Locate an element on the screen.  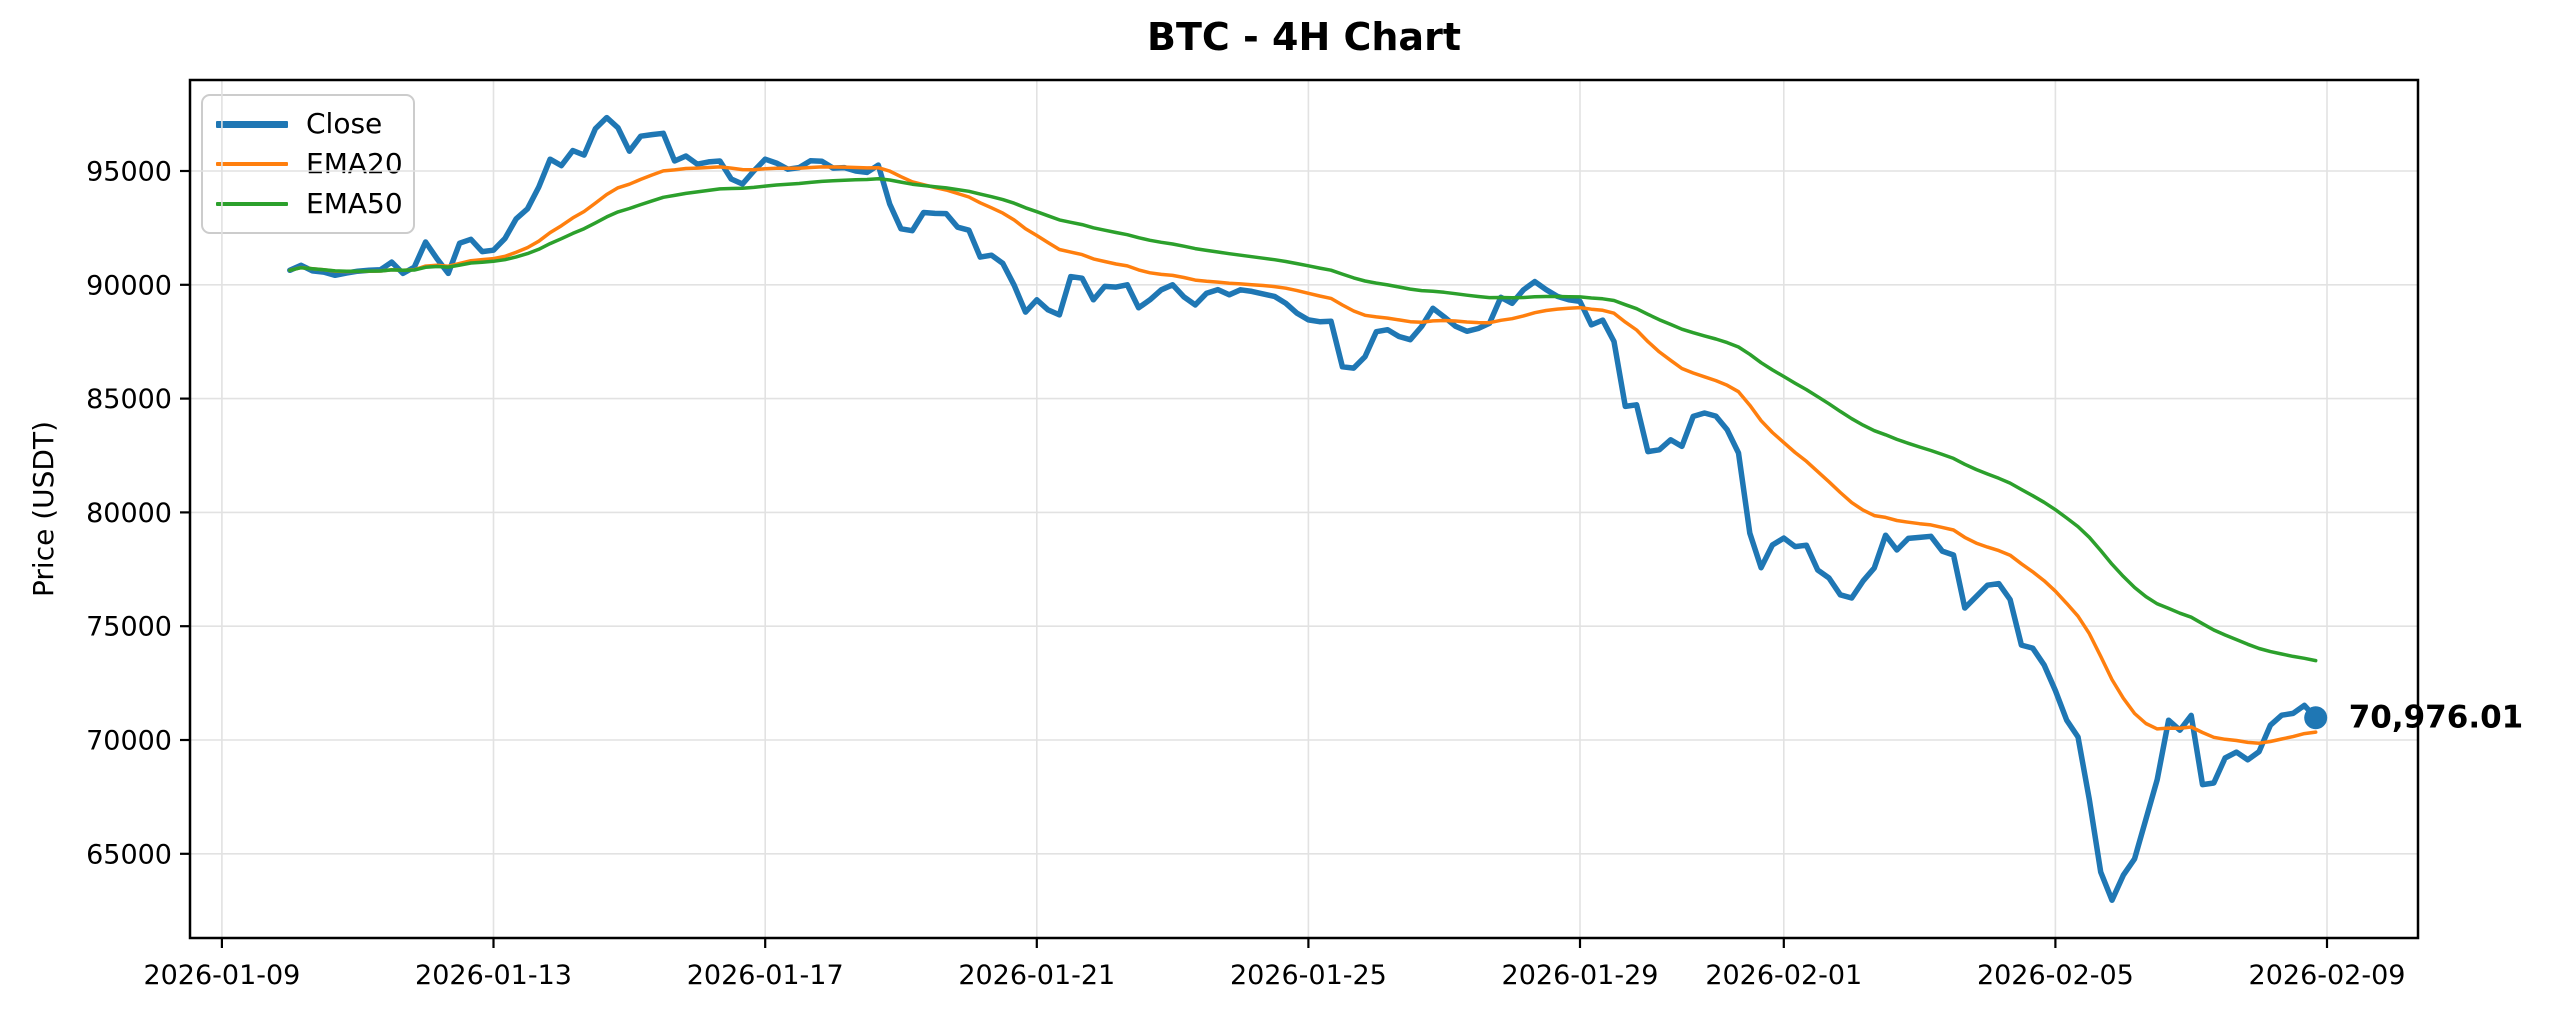
legend-label-close: Close is located at coordinates (344, 123).